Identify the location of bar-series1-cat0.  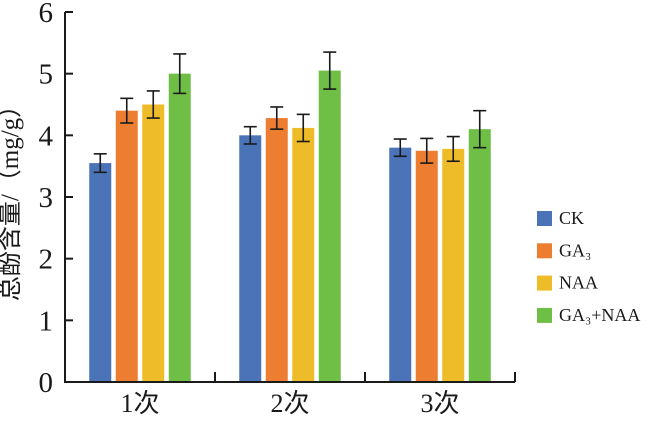
(126, 246).